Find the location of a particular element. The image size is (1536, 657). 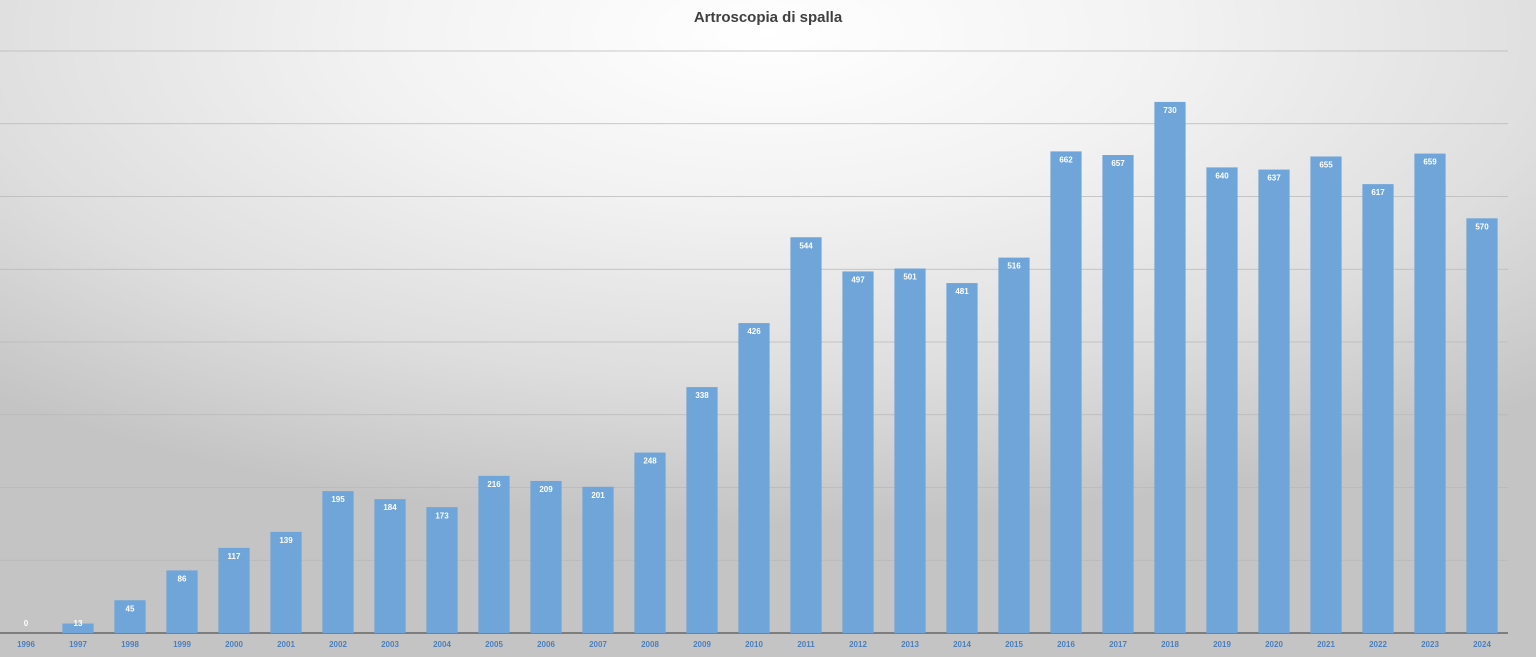

x-tick-label: 1999 is located at coordinates (182, 644).